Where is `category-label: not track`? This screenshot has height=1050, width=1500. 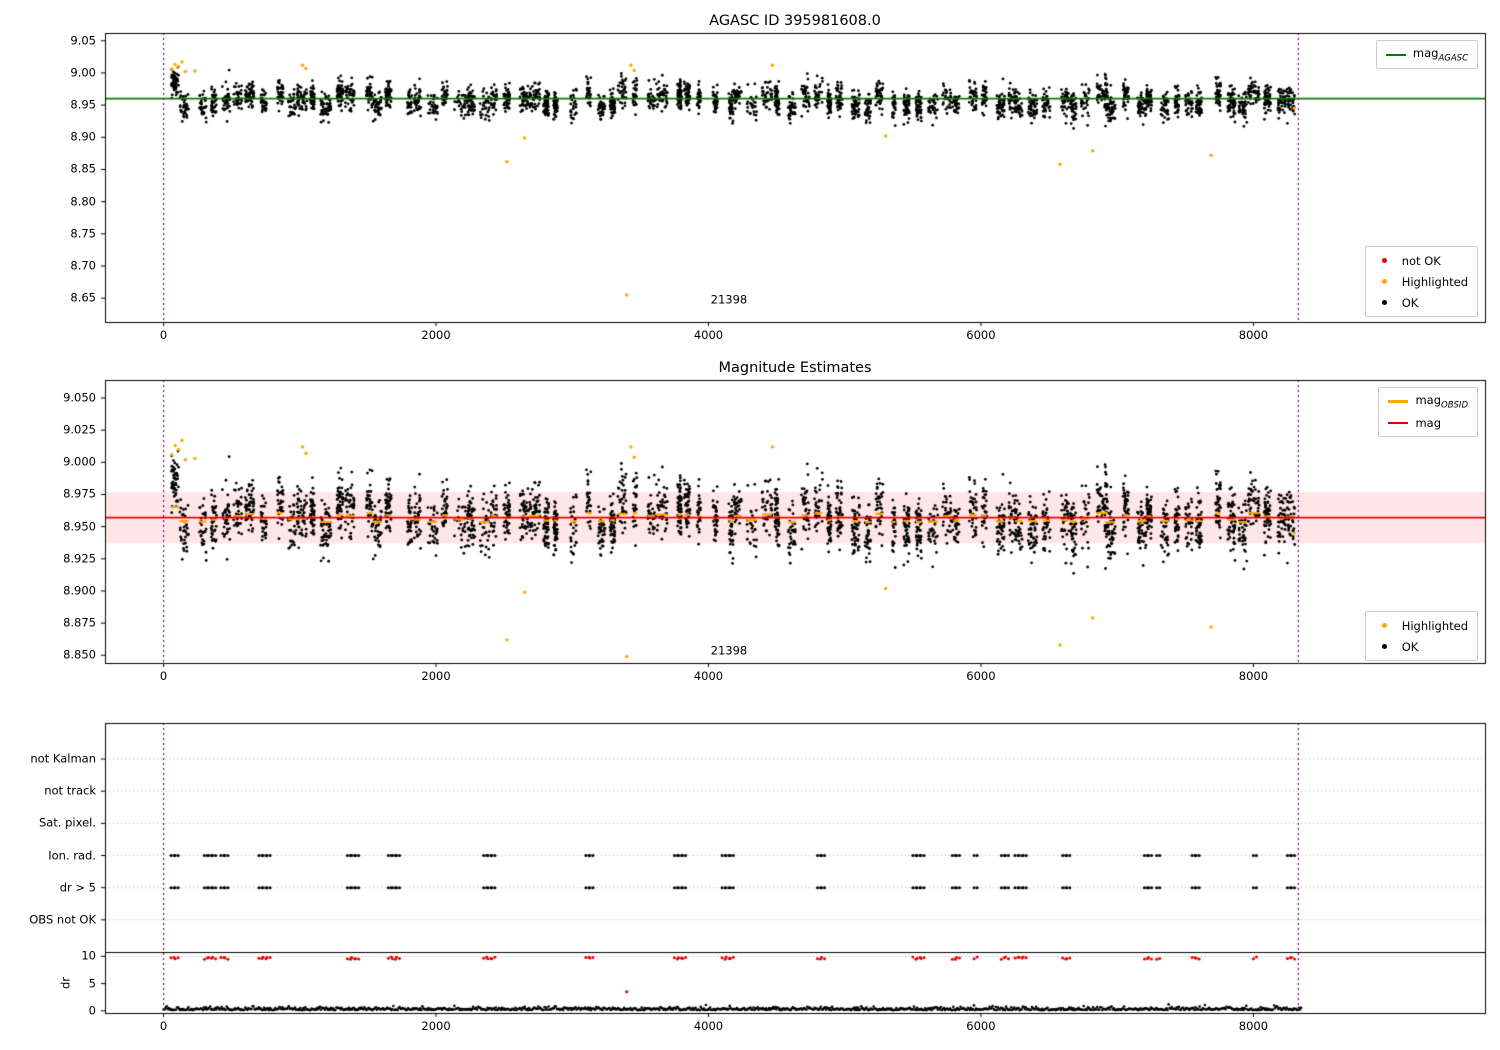 category-label: not track is located at coordinates (70, 790).